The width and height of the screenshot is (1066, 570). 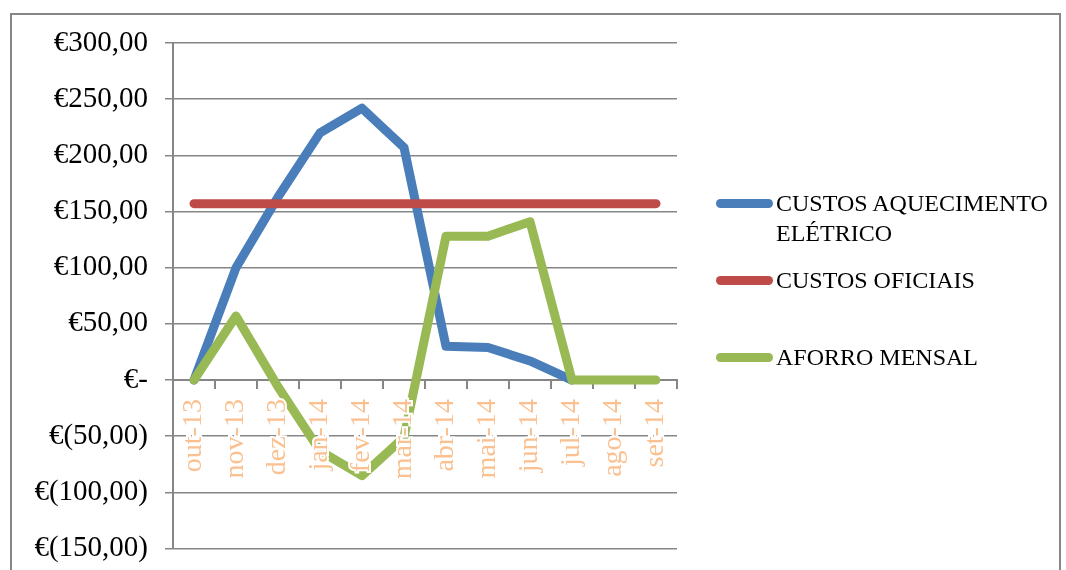 What do you see at coordinates (402, 439) in the screenshot?
I see `x-tick-label: mar-14` at bounding box center [402, 439].